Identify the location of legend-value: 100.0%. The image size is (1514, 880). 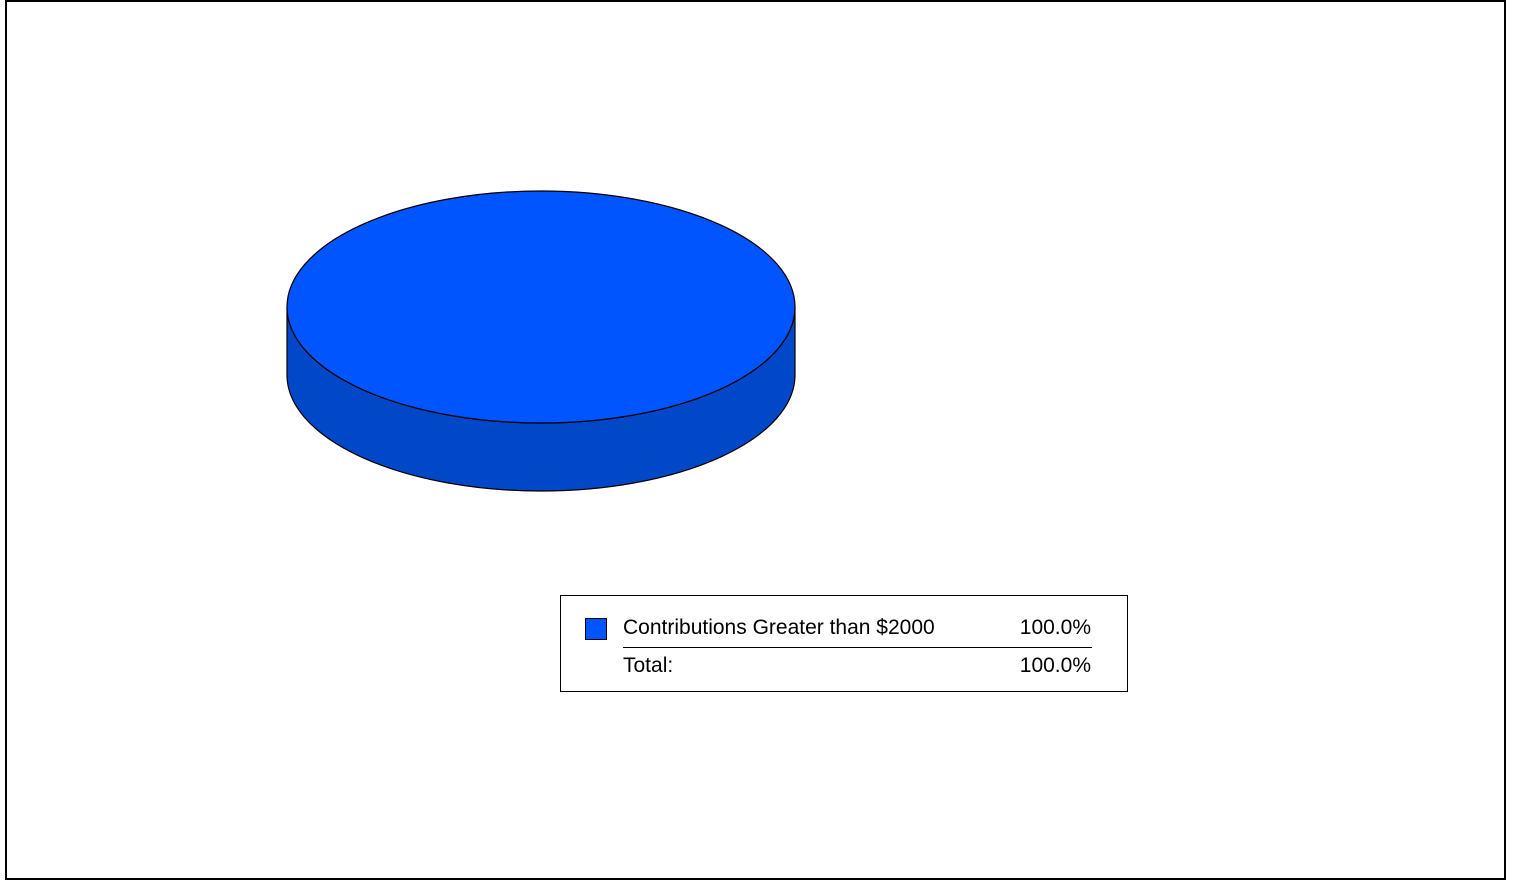
(1055, 627).